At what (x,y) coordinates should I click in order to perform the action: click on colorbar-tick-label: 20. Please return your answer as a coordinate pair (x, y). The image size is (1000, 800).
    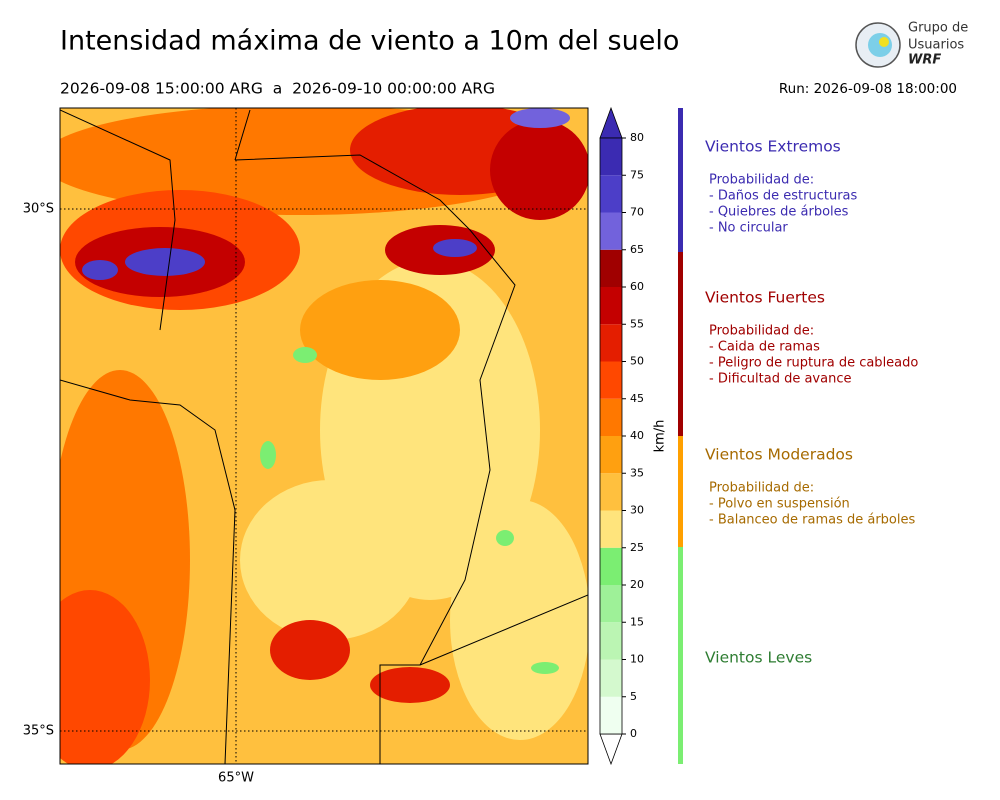
    Looking at the image, I should click on (637, 584).